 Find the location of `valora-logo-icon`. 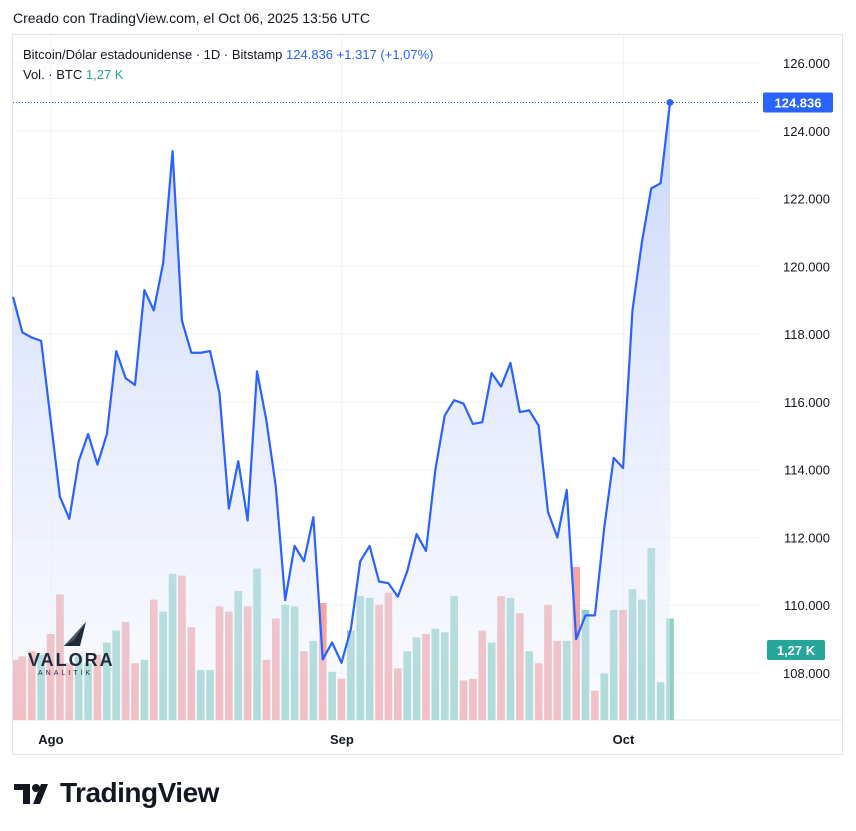

valora-logo-icon is located at coordinates (75, 634).